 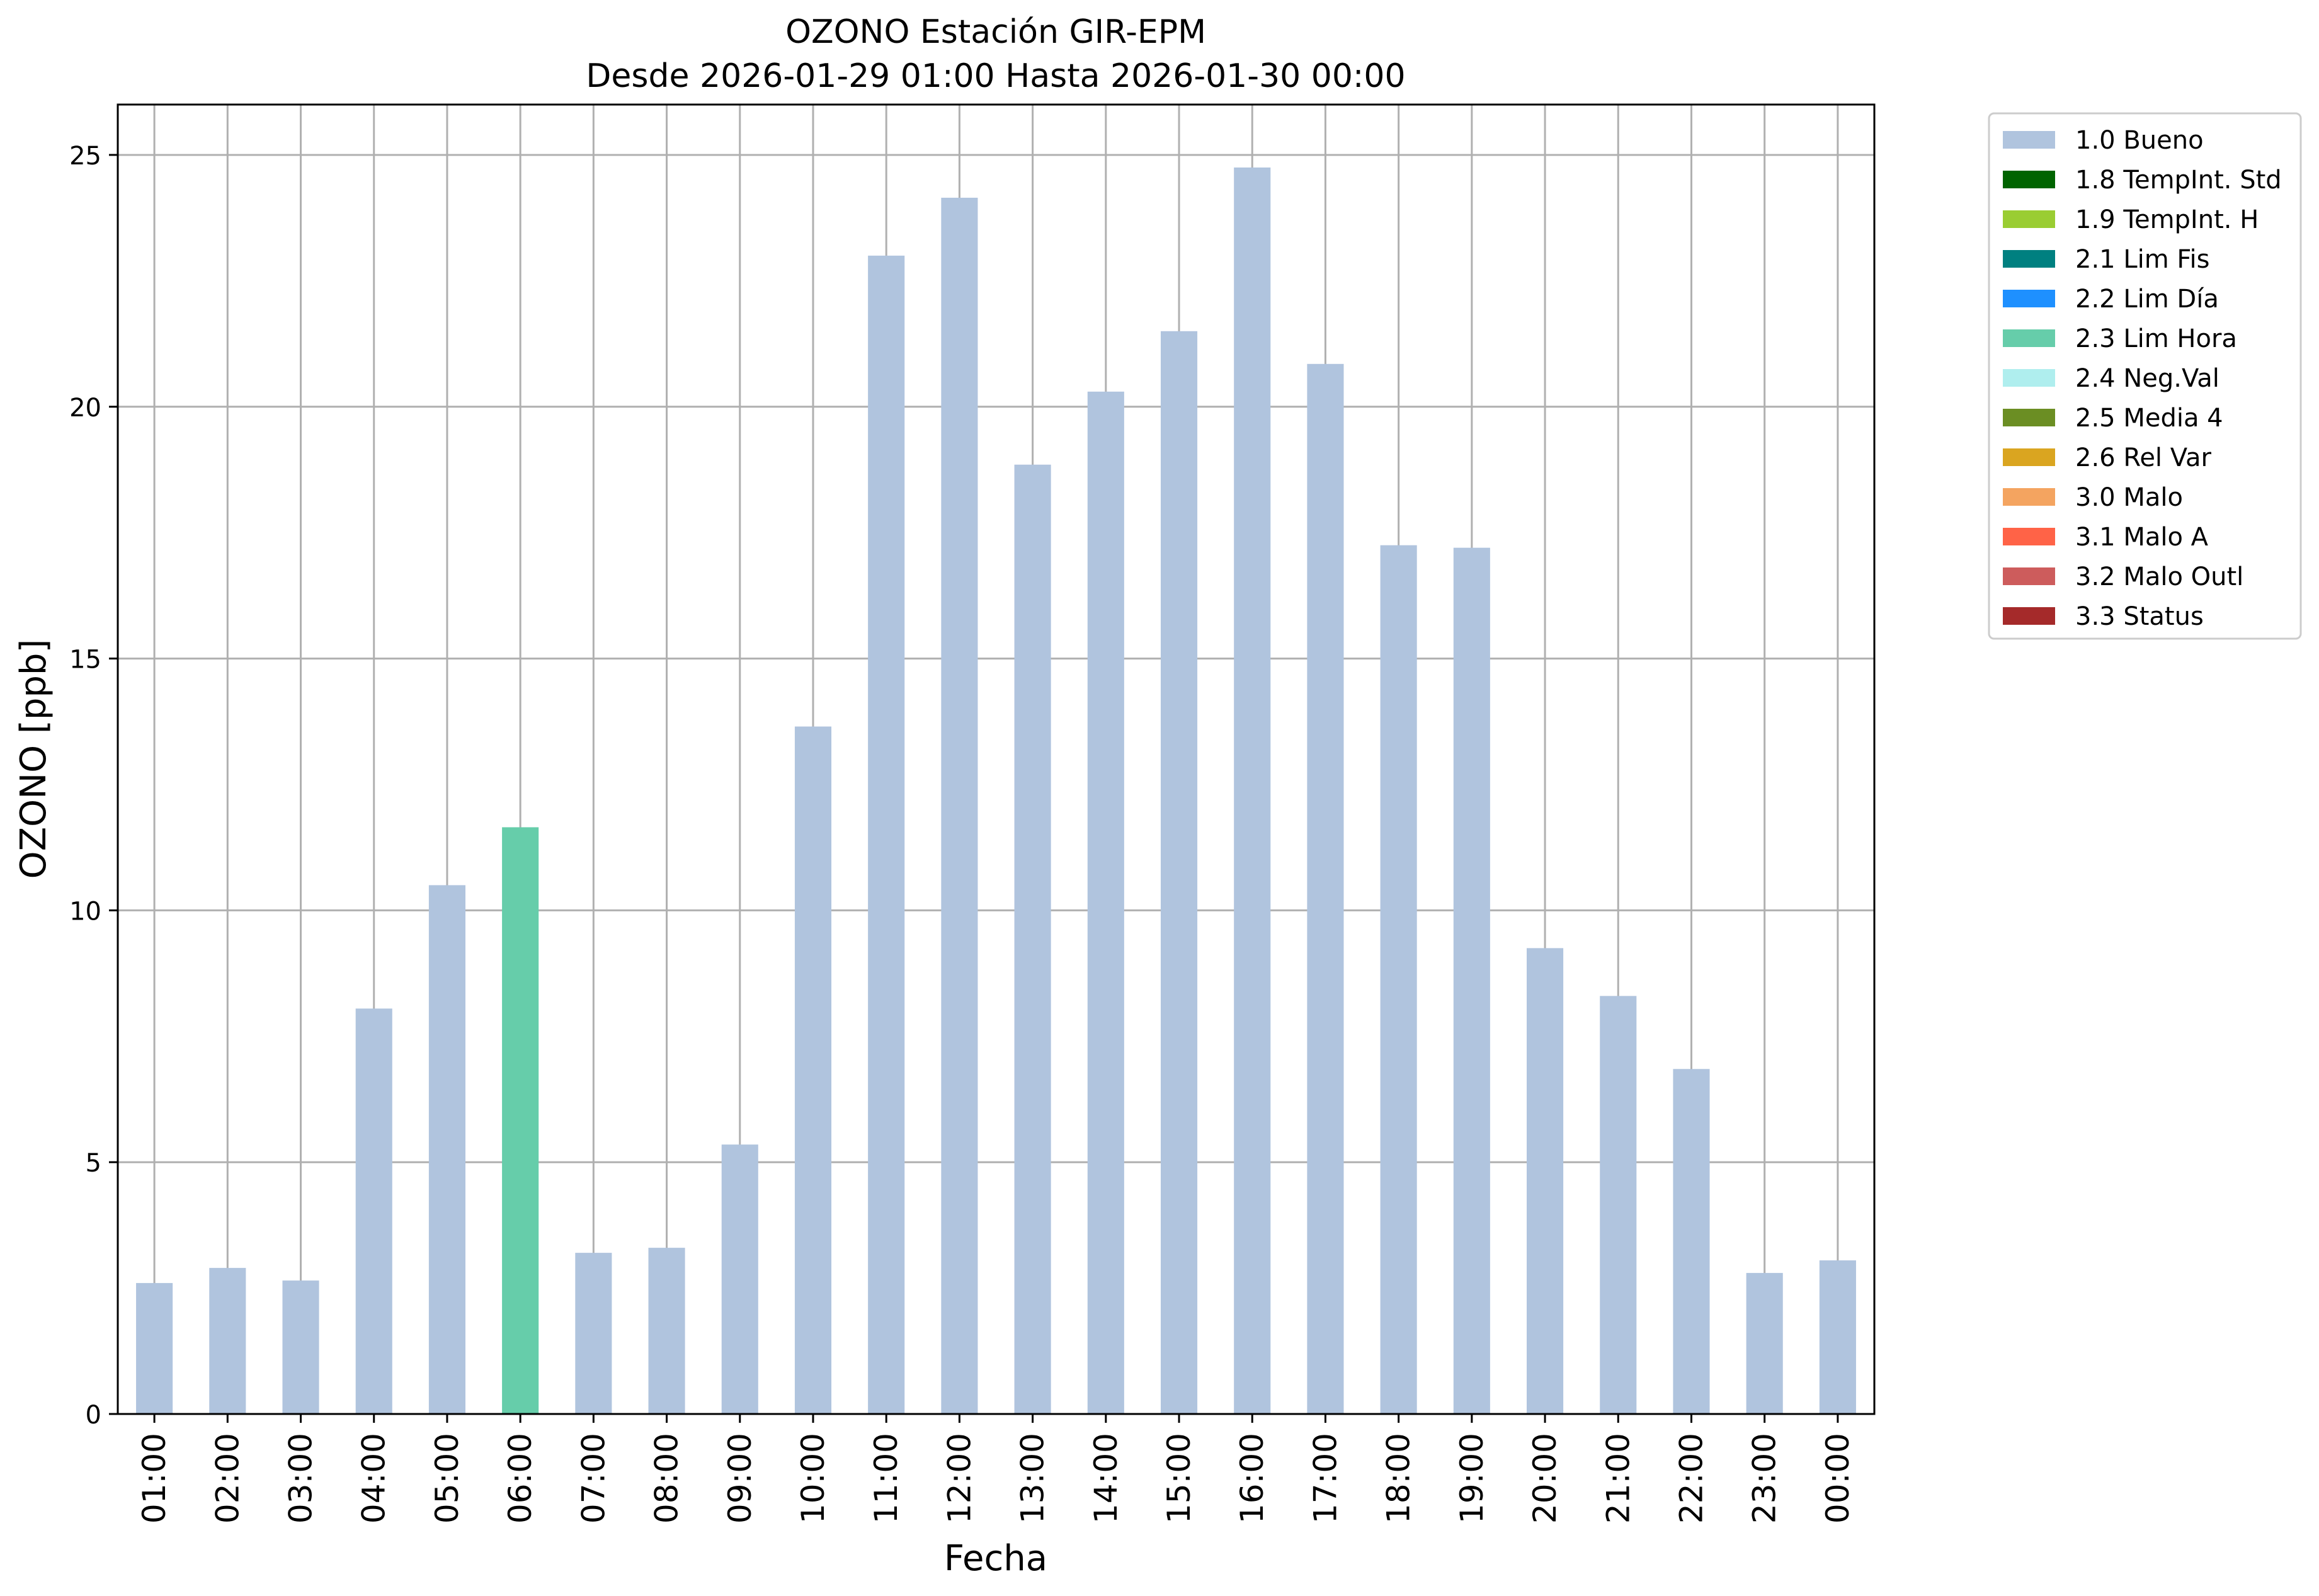 What do you see at coordinates (85, 660) in the screenshot?
I see `y-tick-label: 15` at bounding box center [85, 660].